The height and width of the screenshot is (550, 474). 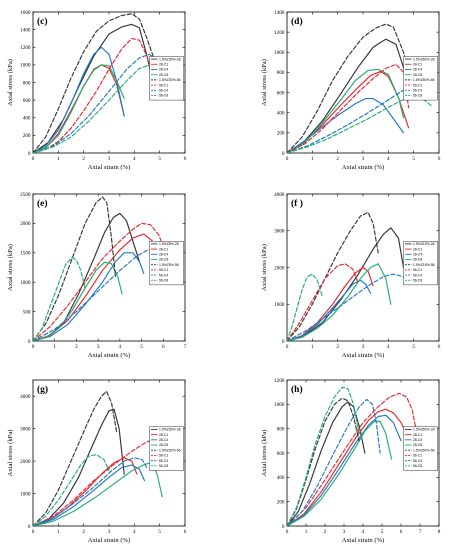 What do you see at coordinates (439, 532) in the screenshot?
I see `x-tick-label: 8` at bounding box center [439, 532].